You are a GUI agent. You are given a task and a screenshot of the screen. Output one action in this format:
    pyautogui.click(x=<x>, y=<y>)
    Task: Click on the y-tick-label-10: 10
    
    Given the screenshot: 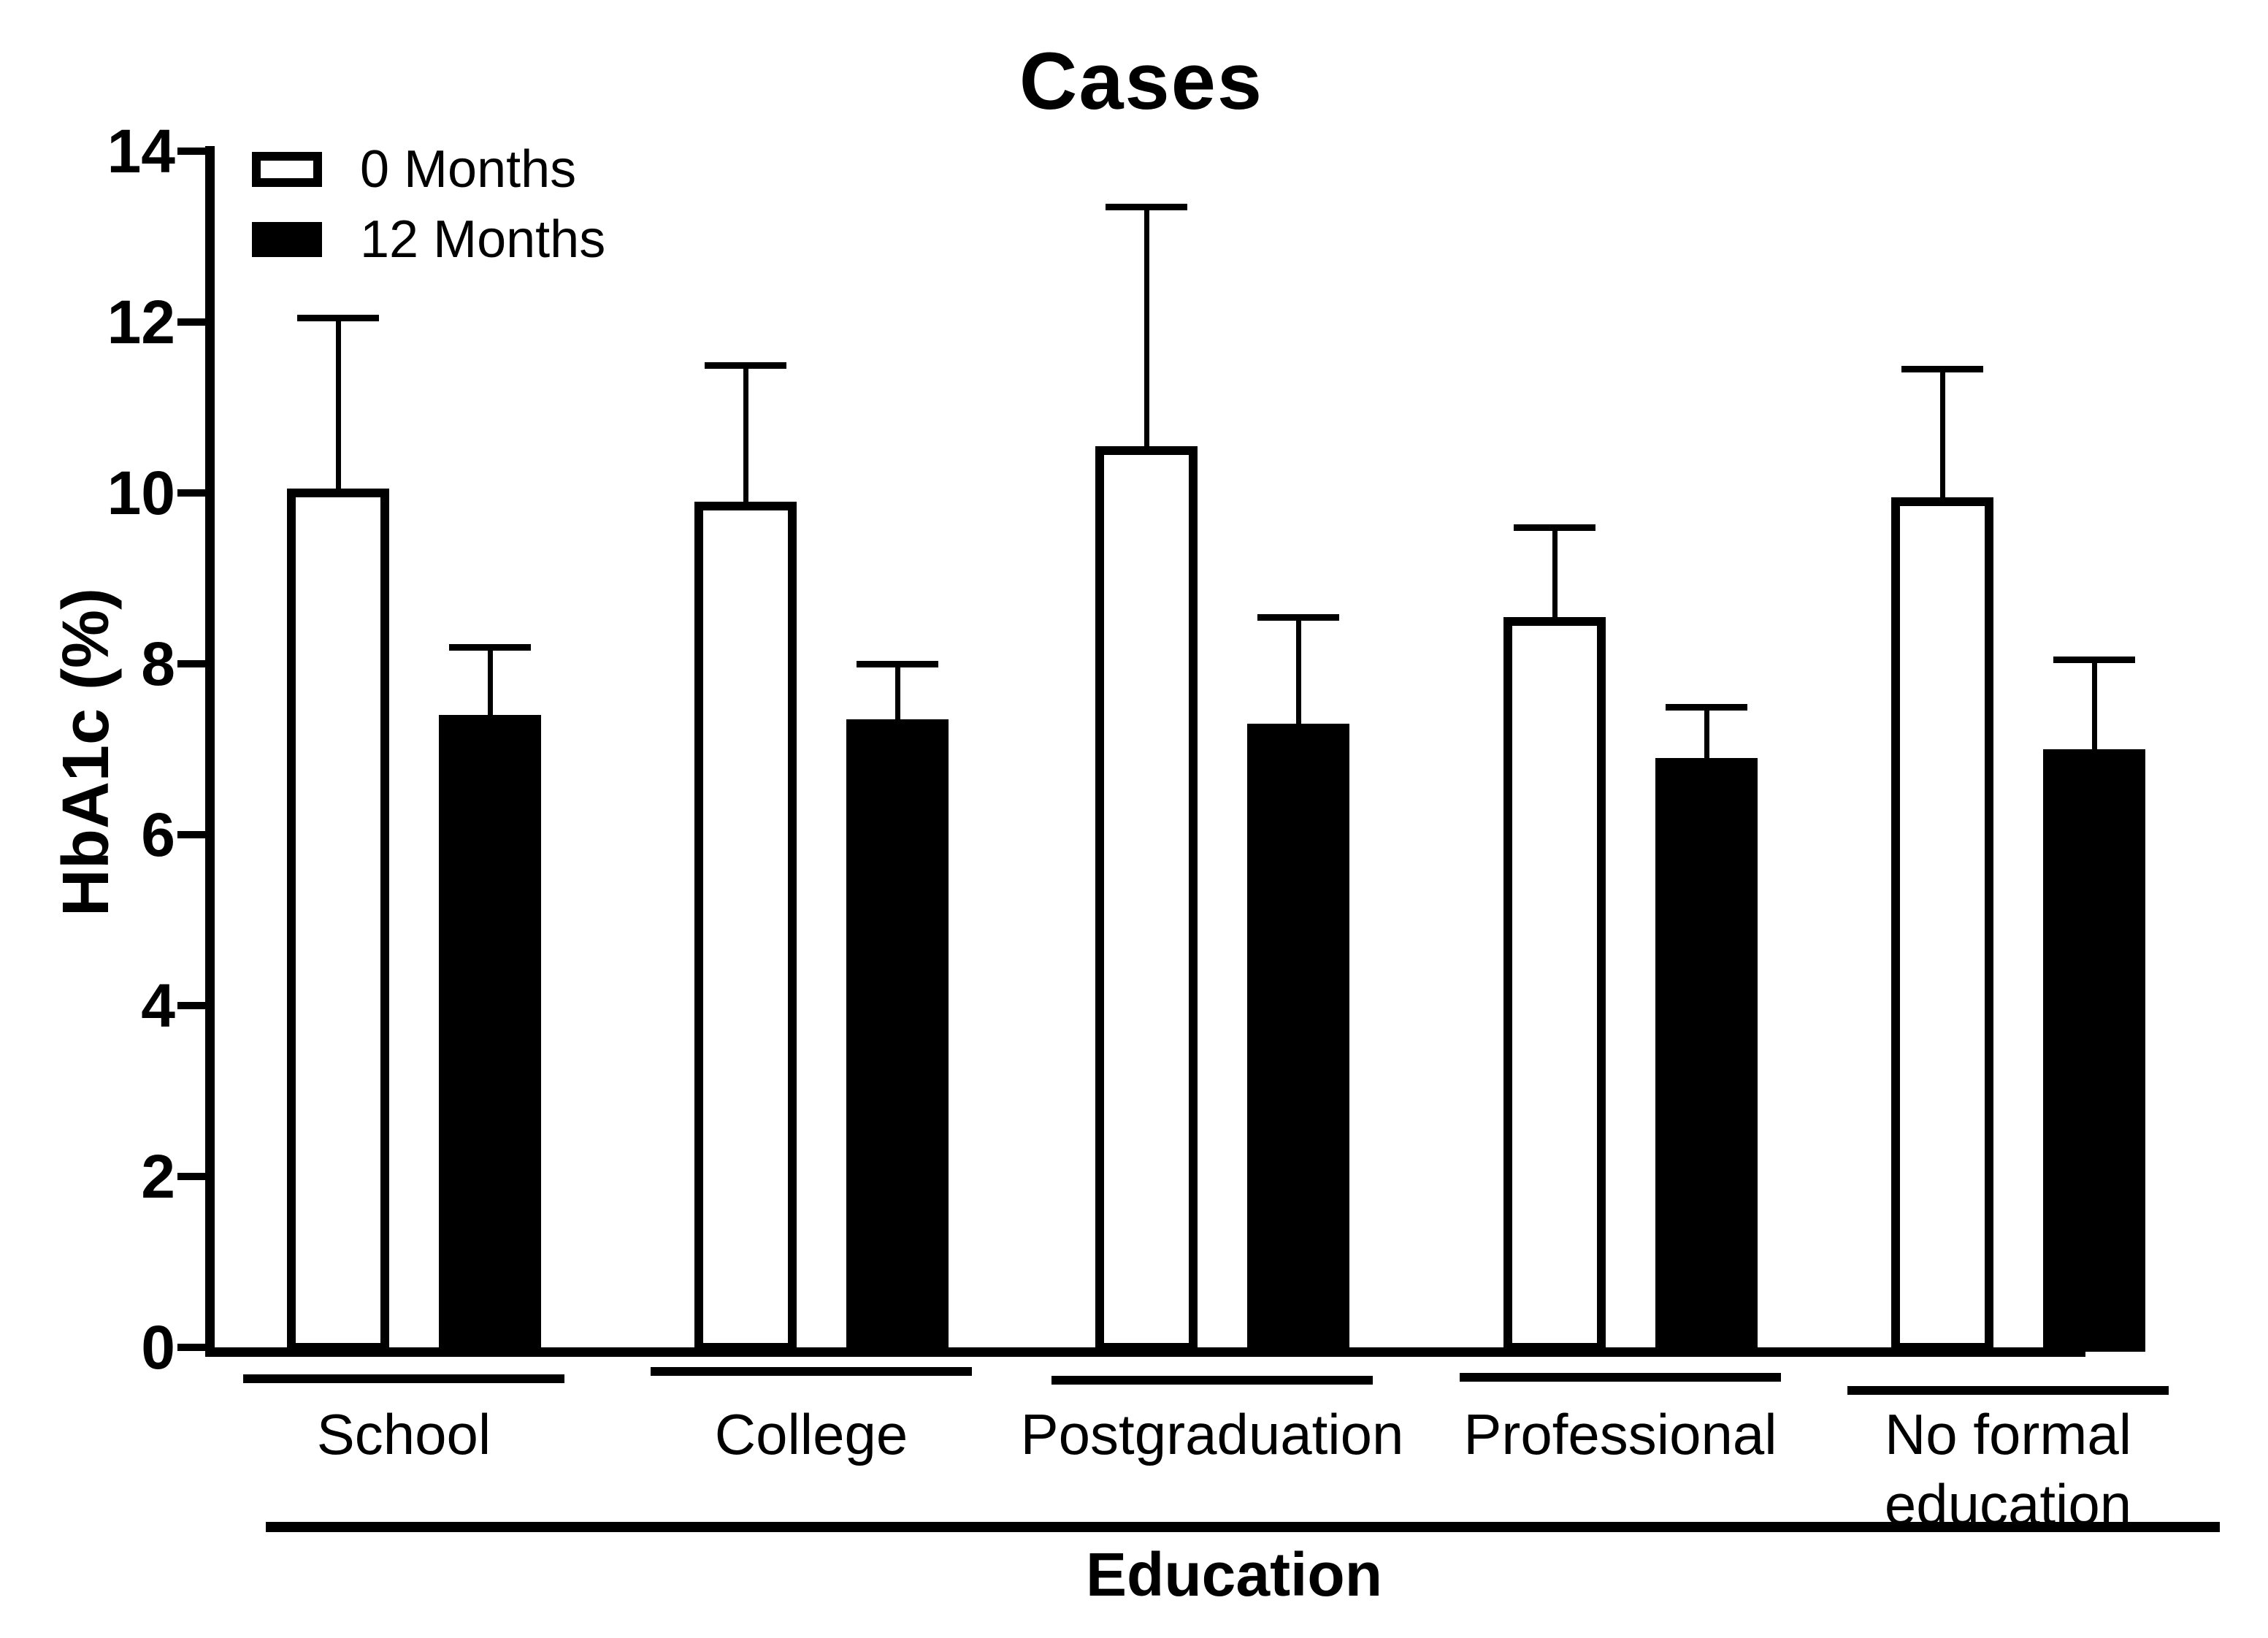 What is the action you would take?
    pyautogui.click(x=141, y=493)
    